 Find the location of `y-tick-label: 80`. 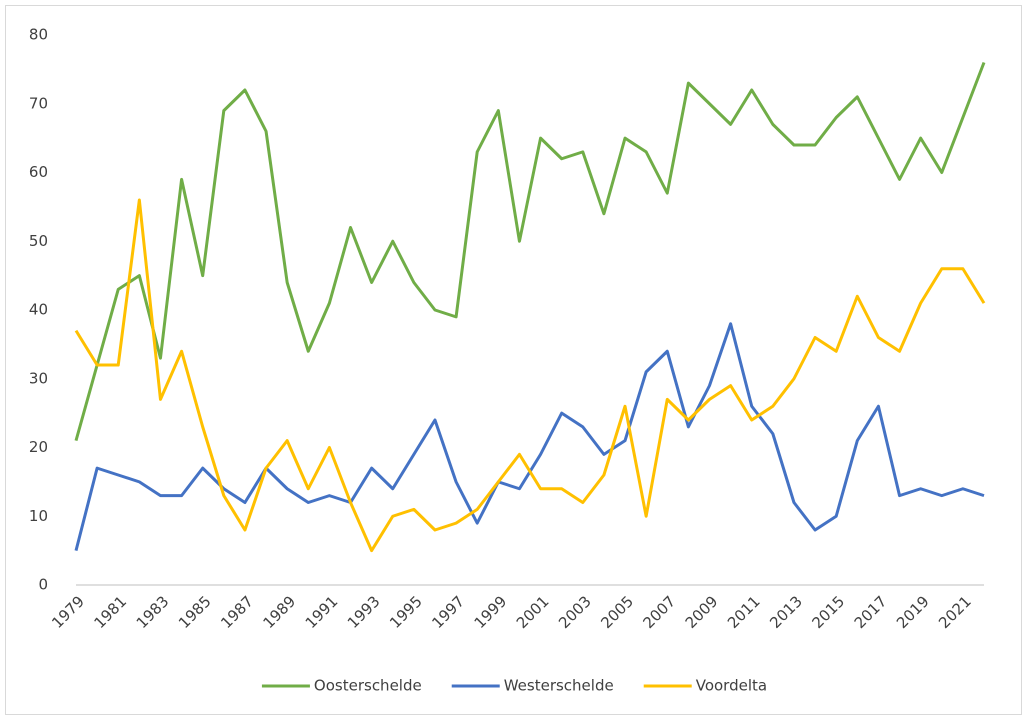

y-tick-label: 80 is located at coordinates (38, 35).